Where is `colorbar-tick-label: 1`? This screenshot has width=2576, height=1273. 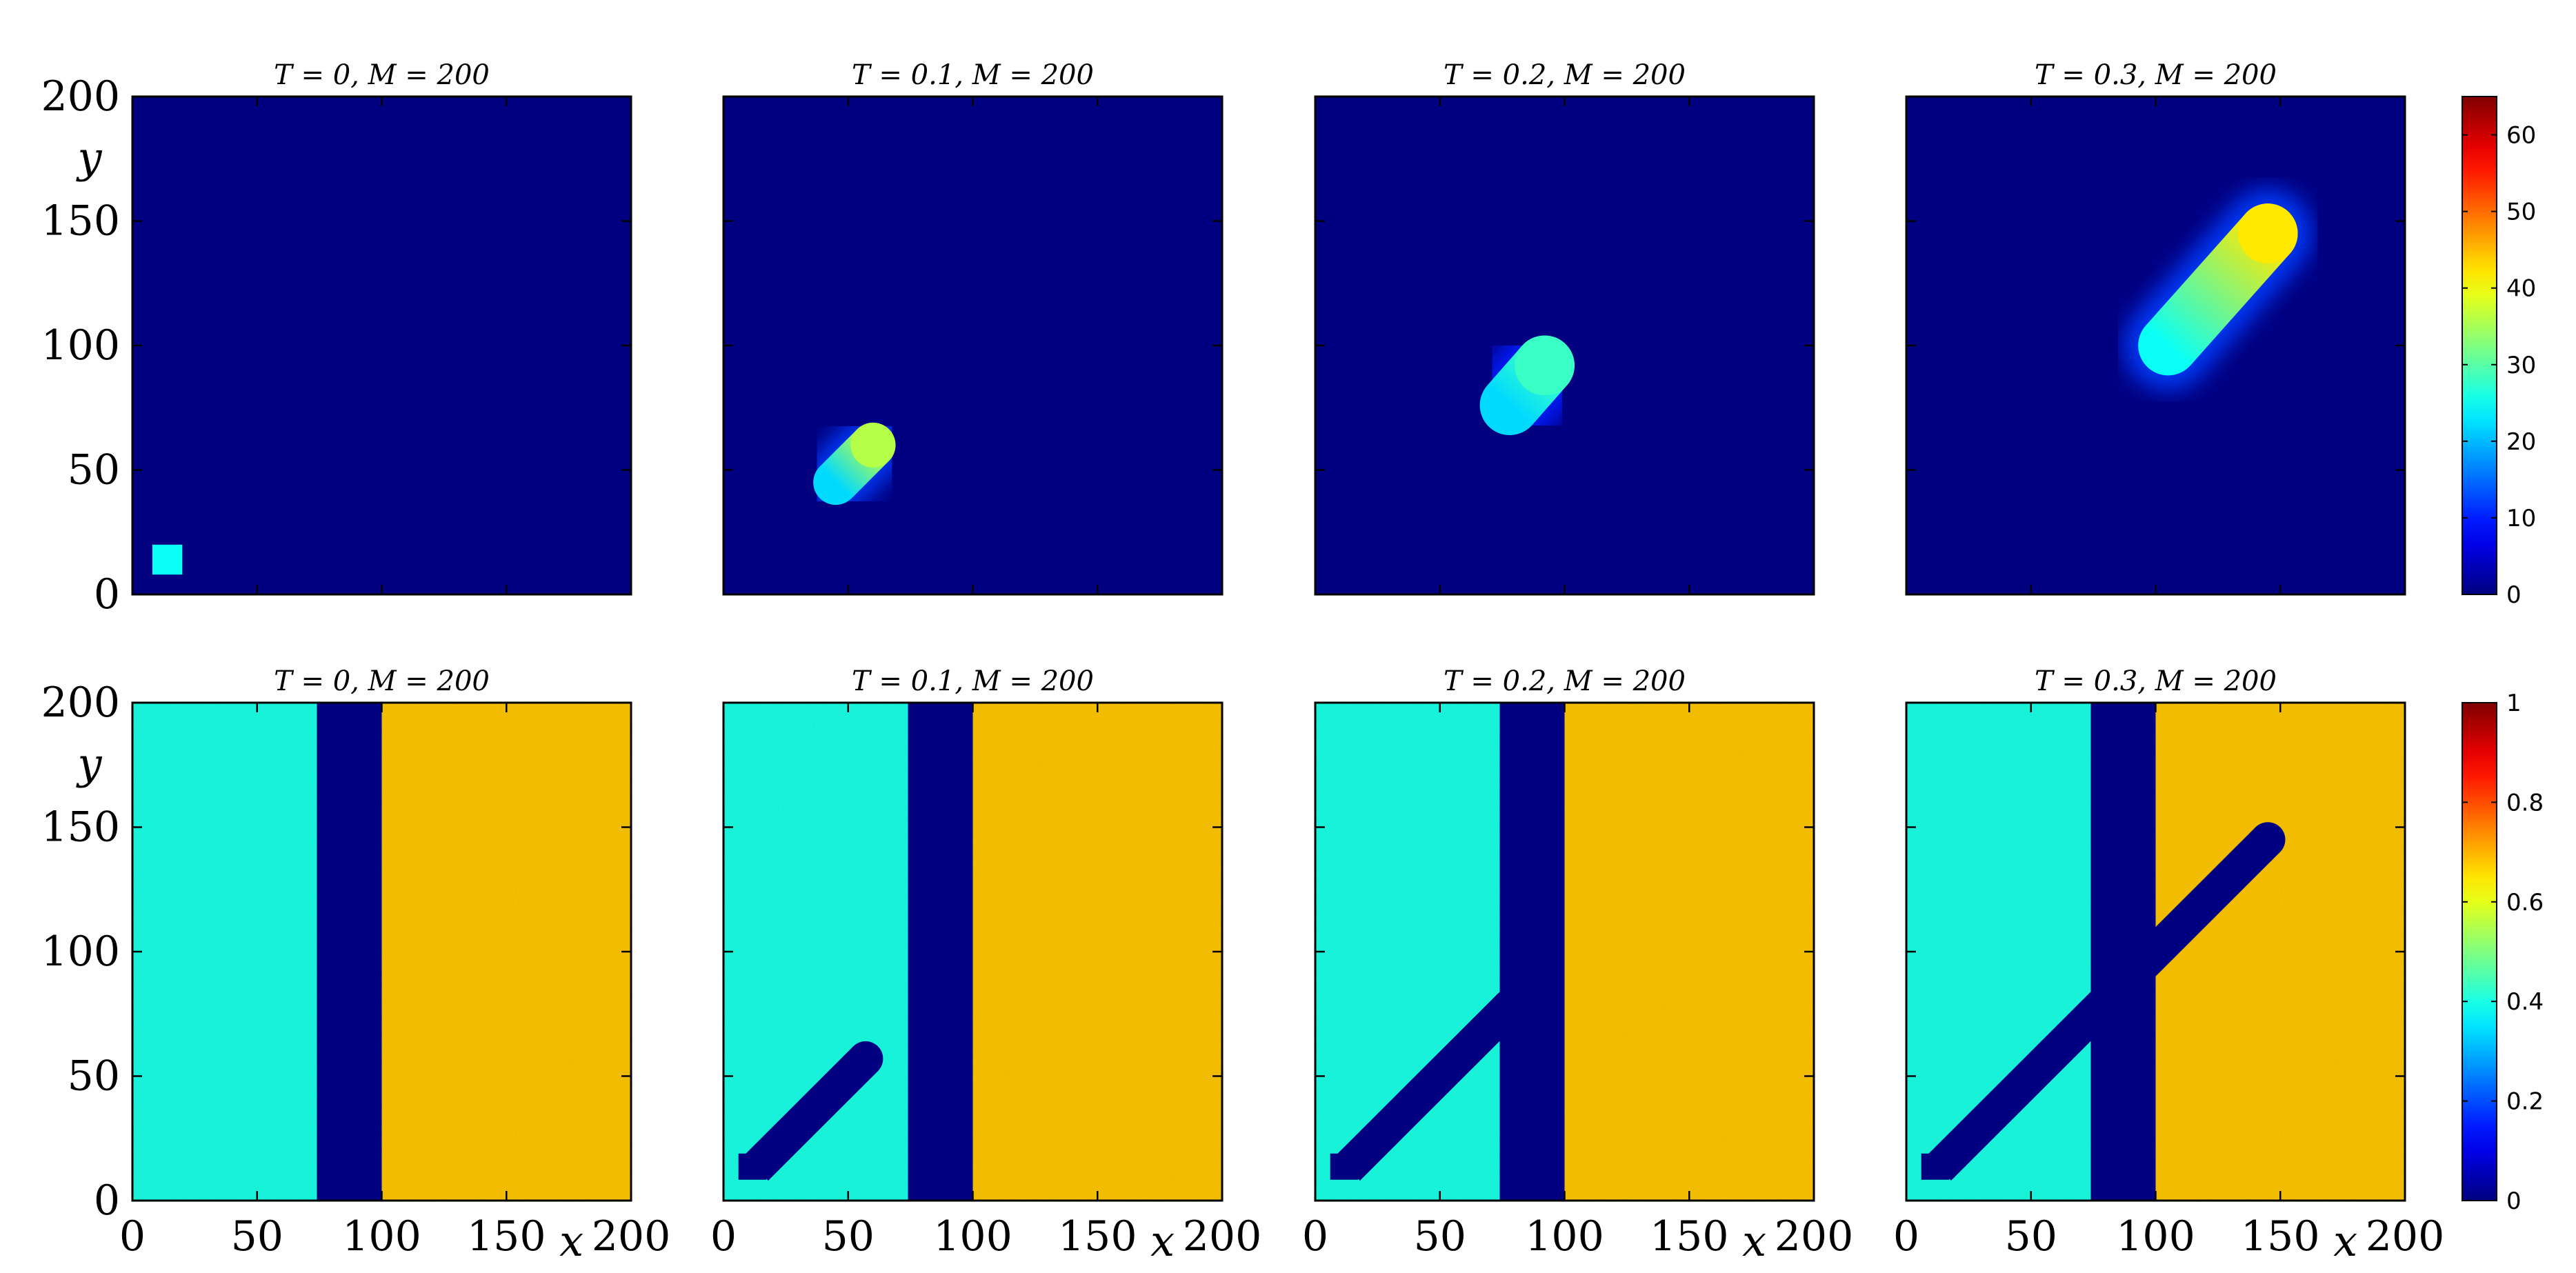
colorbar-tick-label: 1 is located at coordinates (2514, 703).